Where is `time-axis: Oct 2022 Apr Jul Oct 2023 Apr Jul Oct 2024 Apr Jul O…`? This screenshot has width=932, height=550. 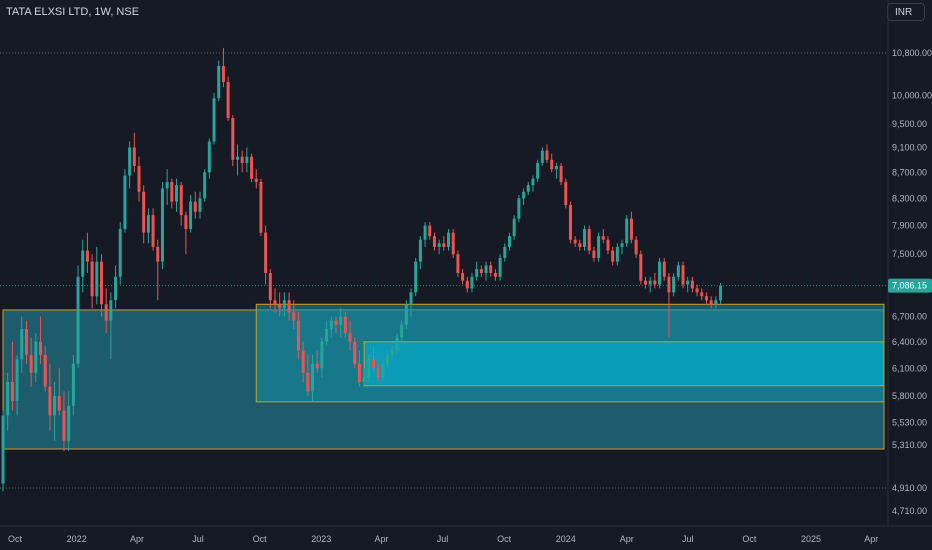
time-axis: Oct 2022 Apr Jul Oct 2023 Apr Jul Oct 2024 Apr Jul O… is located at coordinates (443, 539).